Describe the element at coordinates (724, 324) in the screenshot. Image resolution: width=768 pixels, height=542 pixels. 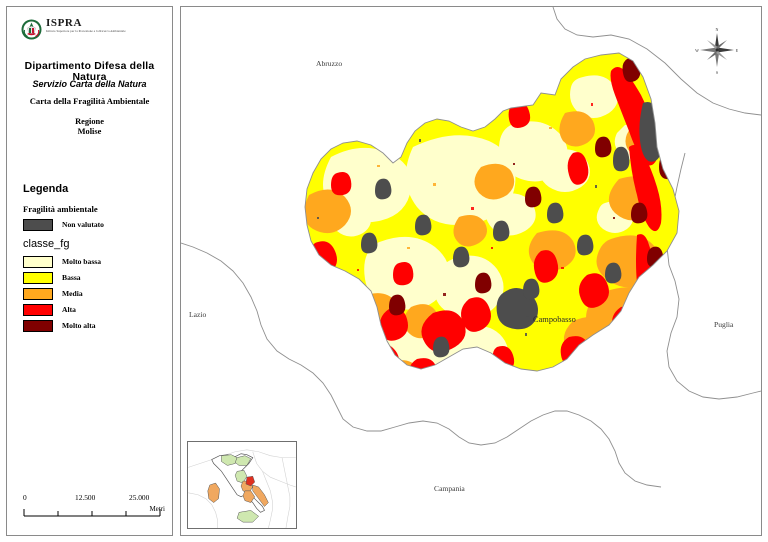
I see `region-label-puglia: Puglia` at that location.